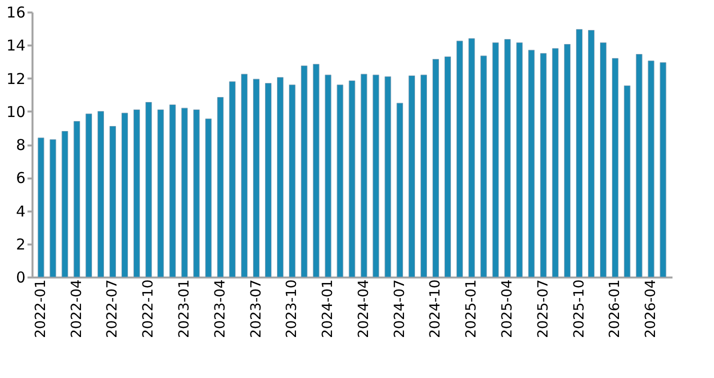  What do you see at coordinates (21, 244) in the screenshot?
I see `y-tick-label: 2` at bounding box center [21, 244].